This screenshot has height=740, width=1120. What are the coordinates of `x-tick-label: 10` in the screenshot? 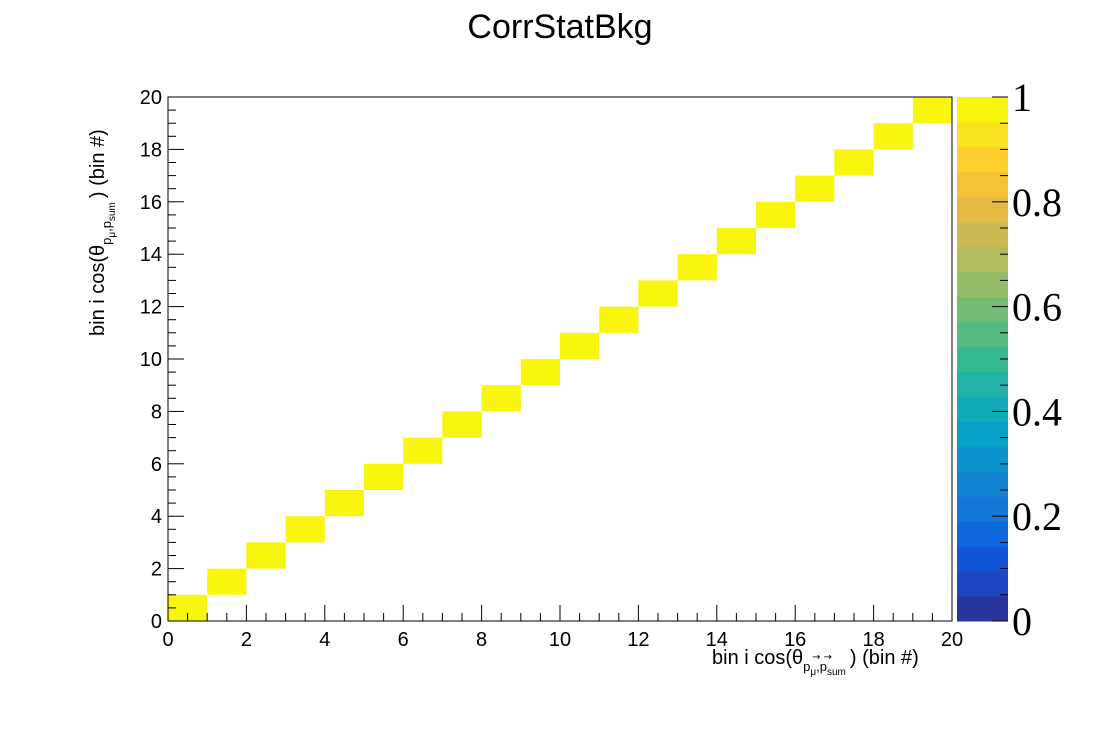 It's located at (560, 640).